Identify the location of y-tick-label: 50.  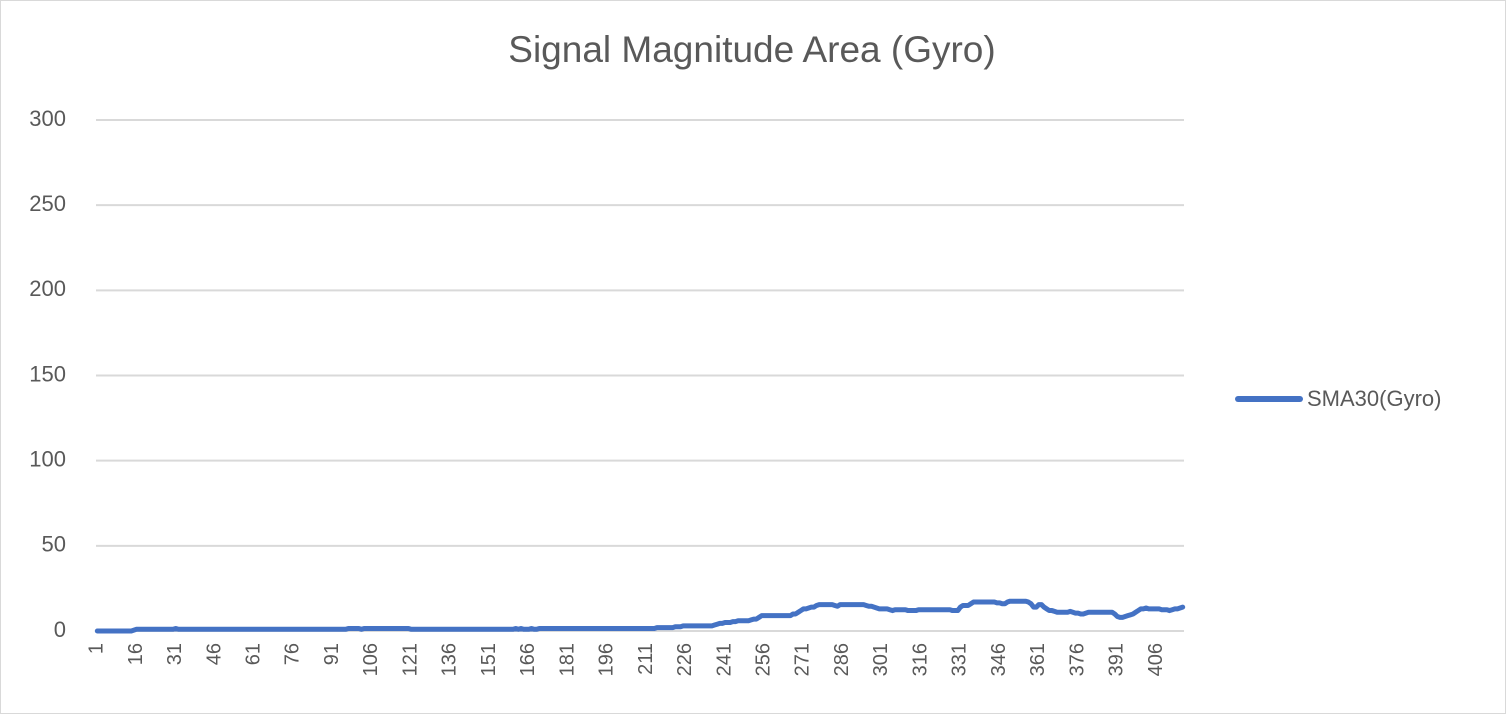
(54, 544).